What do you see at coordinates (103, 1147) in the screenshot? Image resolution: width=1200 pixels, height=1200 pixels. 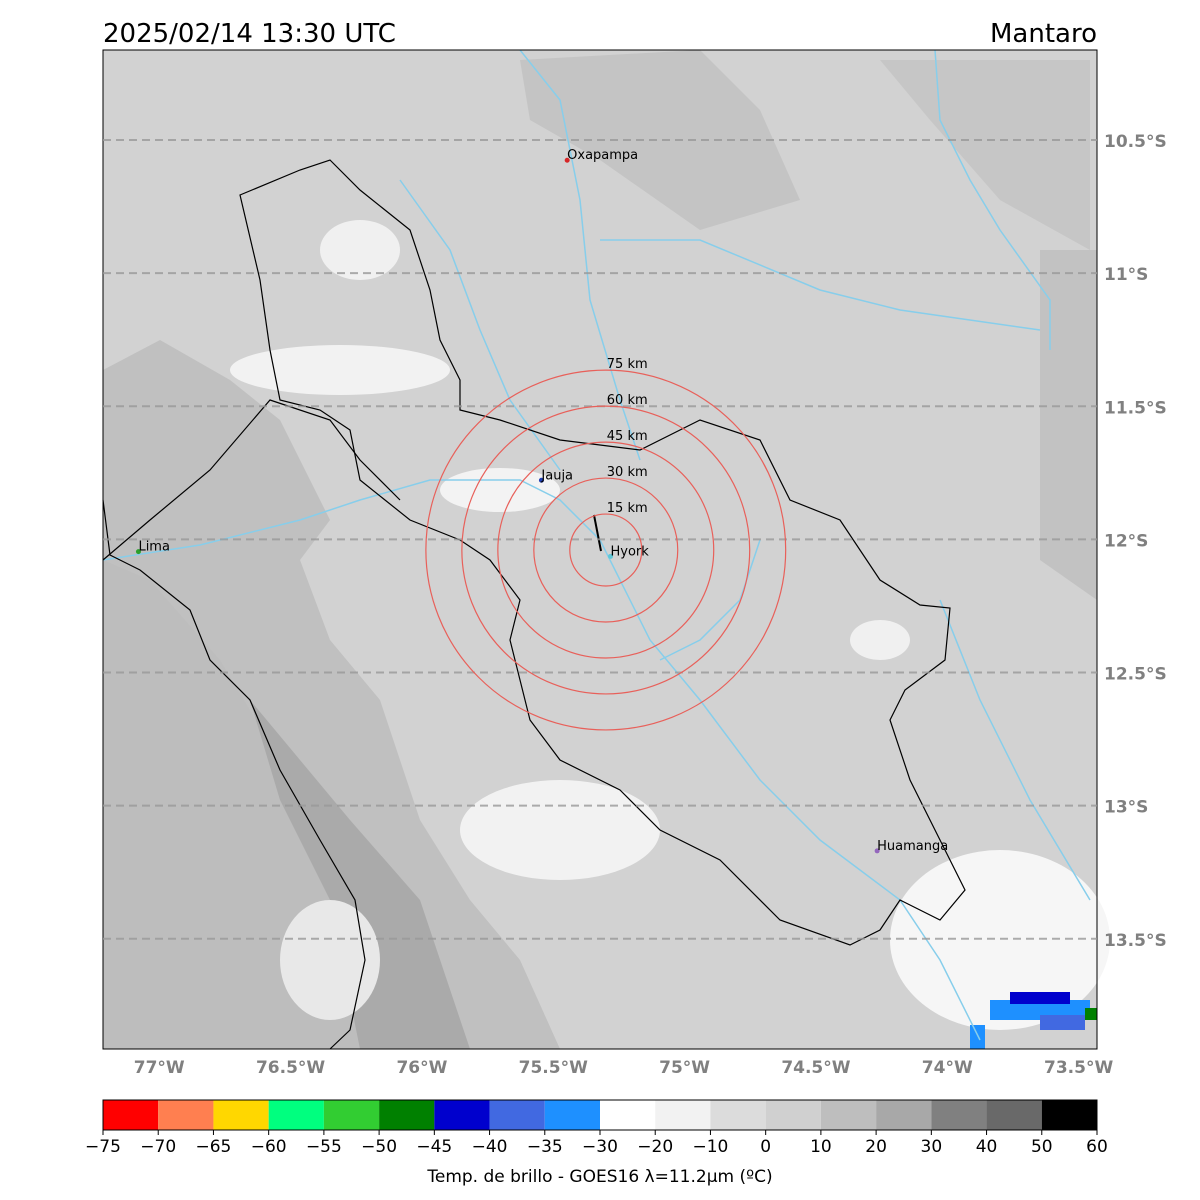 I see `colorbar-tick-label: −75` at bounding box center [103, 1147].